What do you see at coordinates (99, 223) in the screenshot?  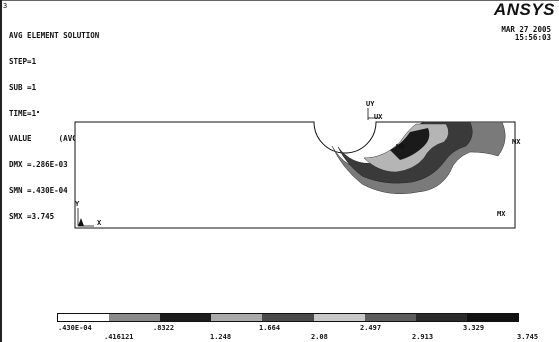 I see `global-triad-x: X` at bounding box center [99, 223].